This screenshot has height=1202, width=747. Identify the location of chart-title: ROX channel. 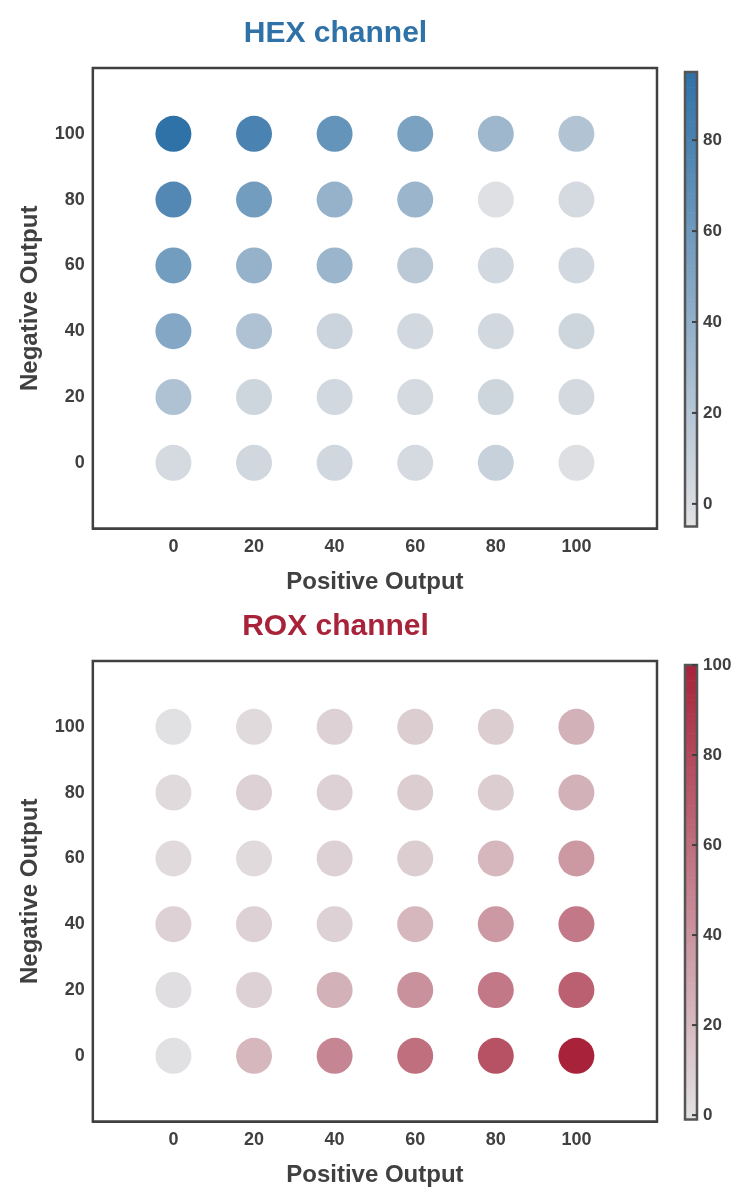
(335, 625).